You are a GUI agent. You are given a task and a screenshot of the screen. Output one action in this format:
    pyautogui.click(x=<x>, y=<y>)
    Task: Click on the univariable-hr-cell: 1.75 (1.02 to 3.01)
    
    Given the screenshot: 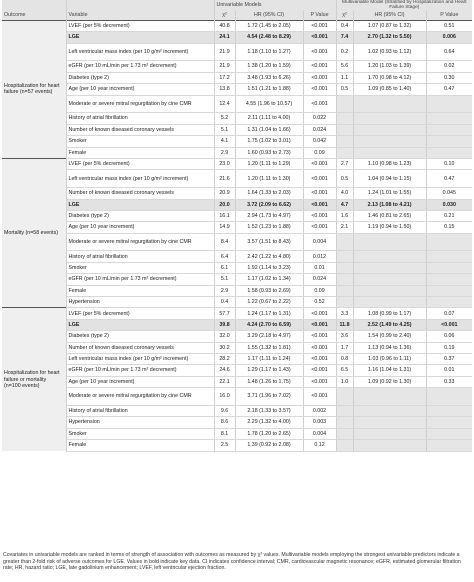 What is the action you would take?
    pyautogui.click(x=269, y=141)
    